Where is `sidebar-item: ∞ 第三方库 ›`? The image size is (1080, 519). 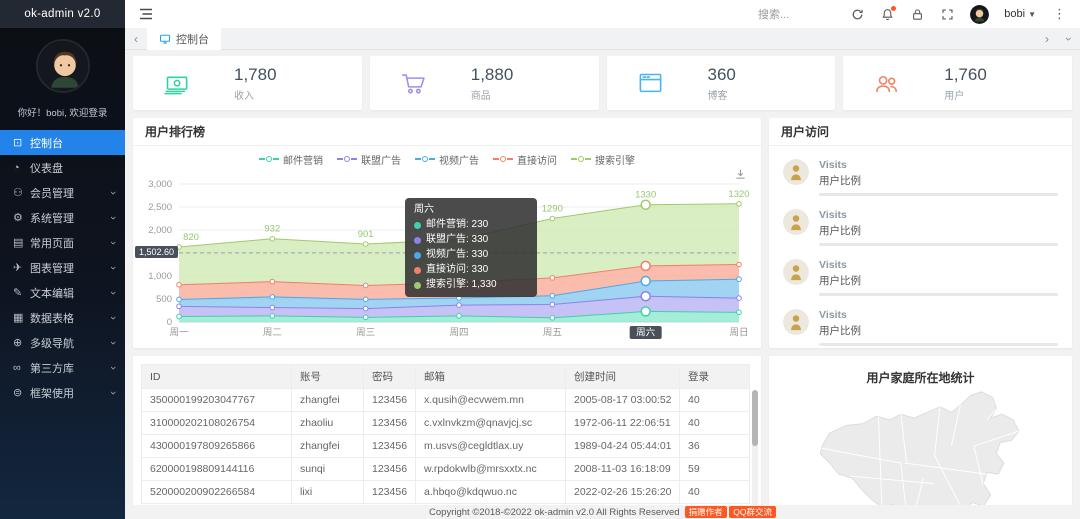
sidebar-item: ∞ 第三方库 › is located at coordinates (62, 367).